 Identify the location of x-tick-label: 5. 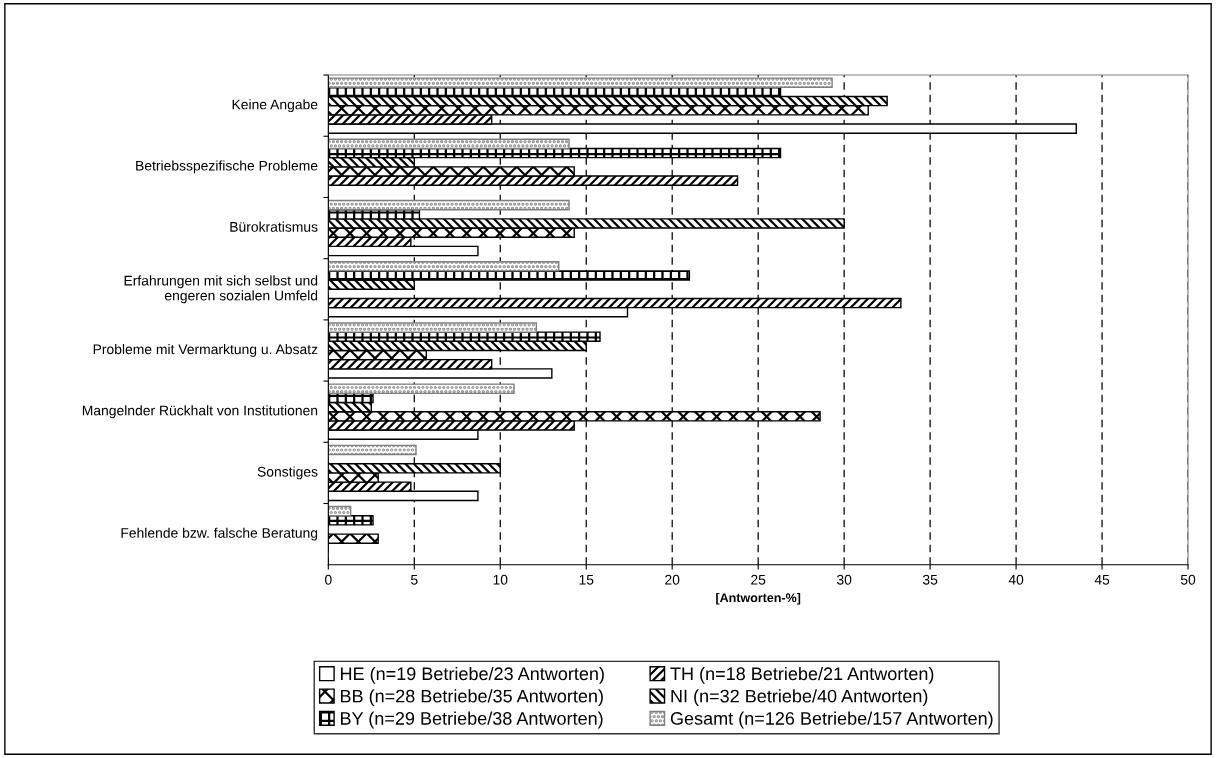
(414, 579).